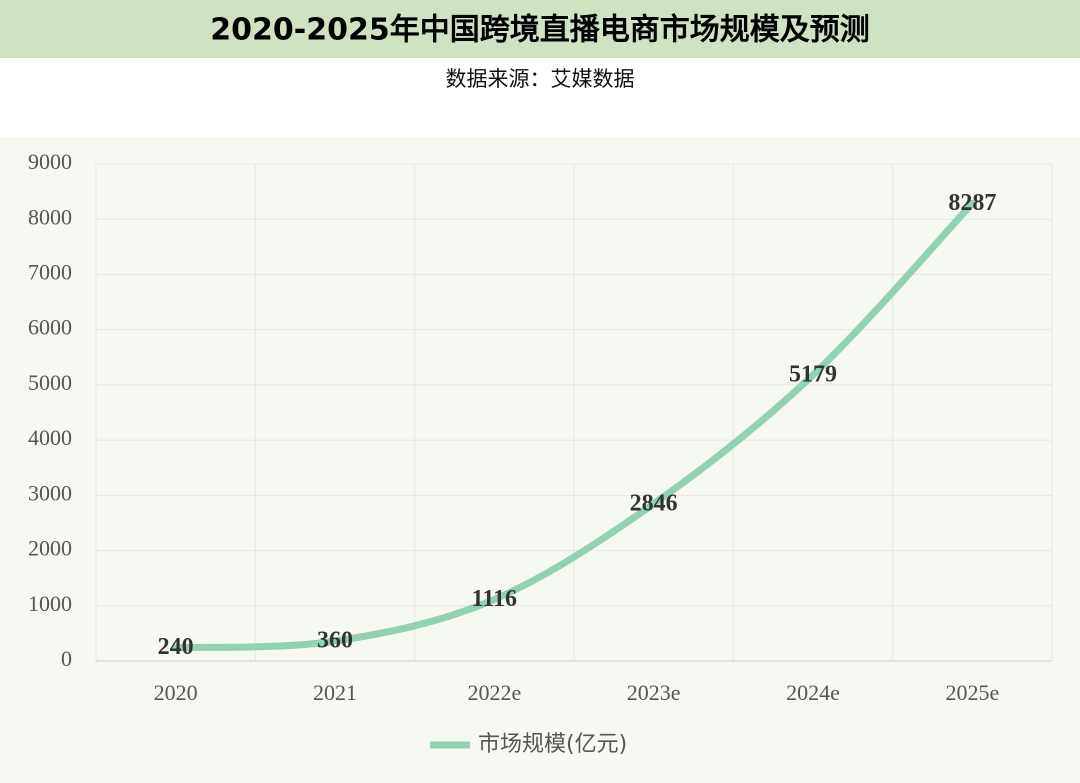 The image size is (1080, 783). What do you see at coordinates (540, 79) in the screenshot?
I see `chart-subtitle: 数据来源：艾媒数据` at bounding box center [540, 79].